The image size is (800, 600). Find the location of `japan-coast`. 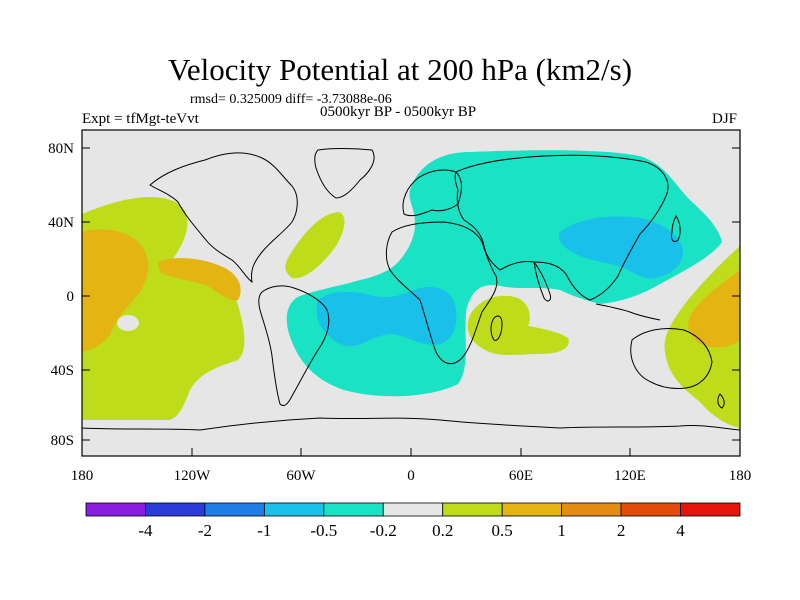

japan-coast is located at coordinates (676, 229).